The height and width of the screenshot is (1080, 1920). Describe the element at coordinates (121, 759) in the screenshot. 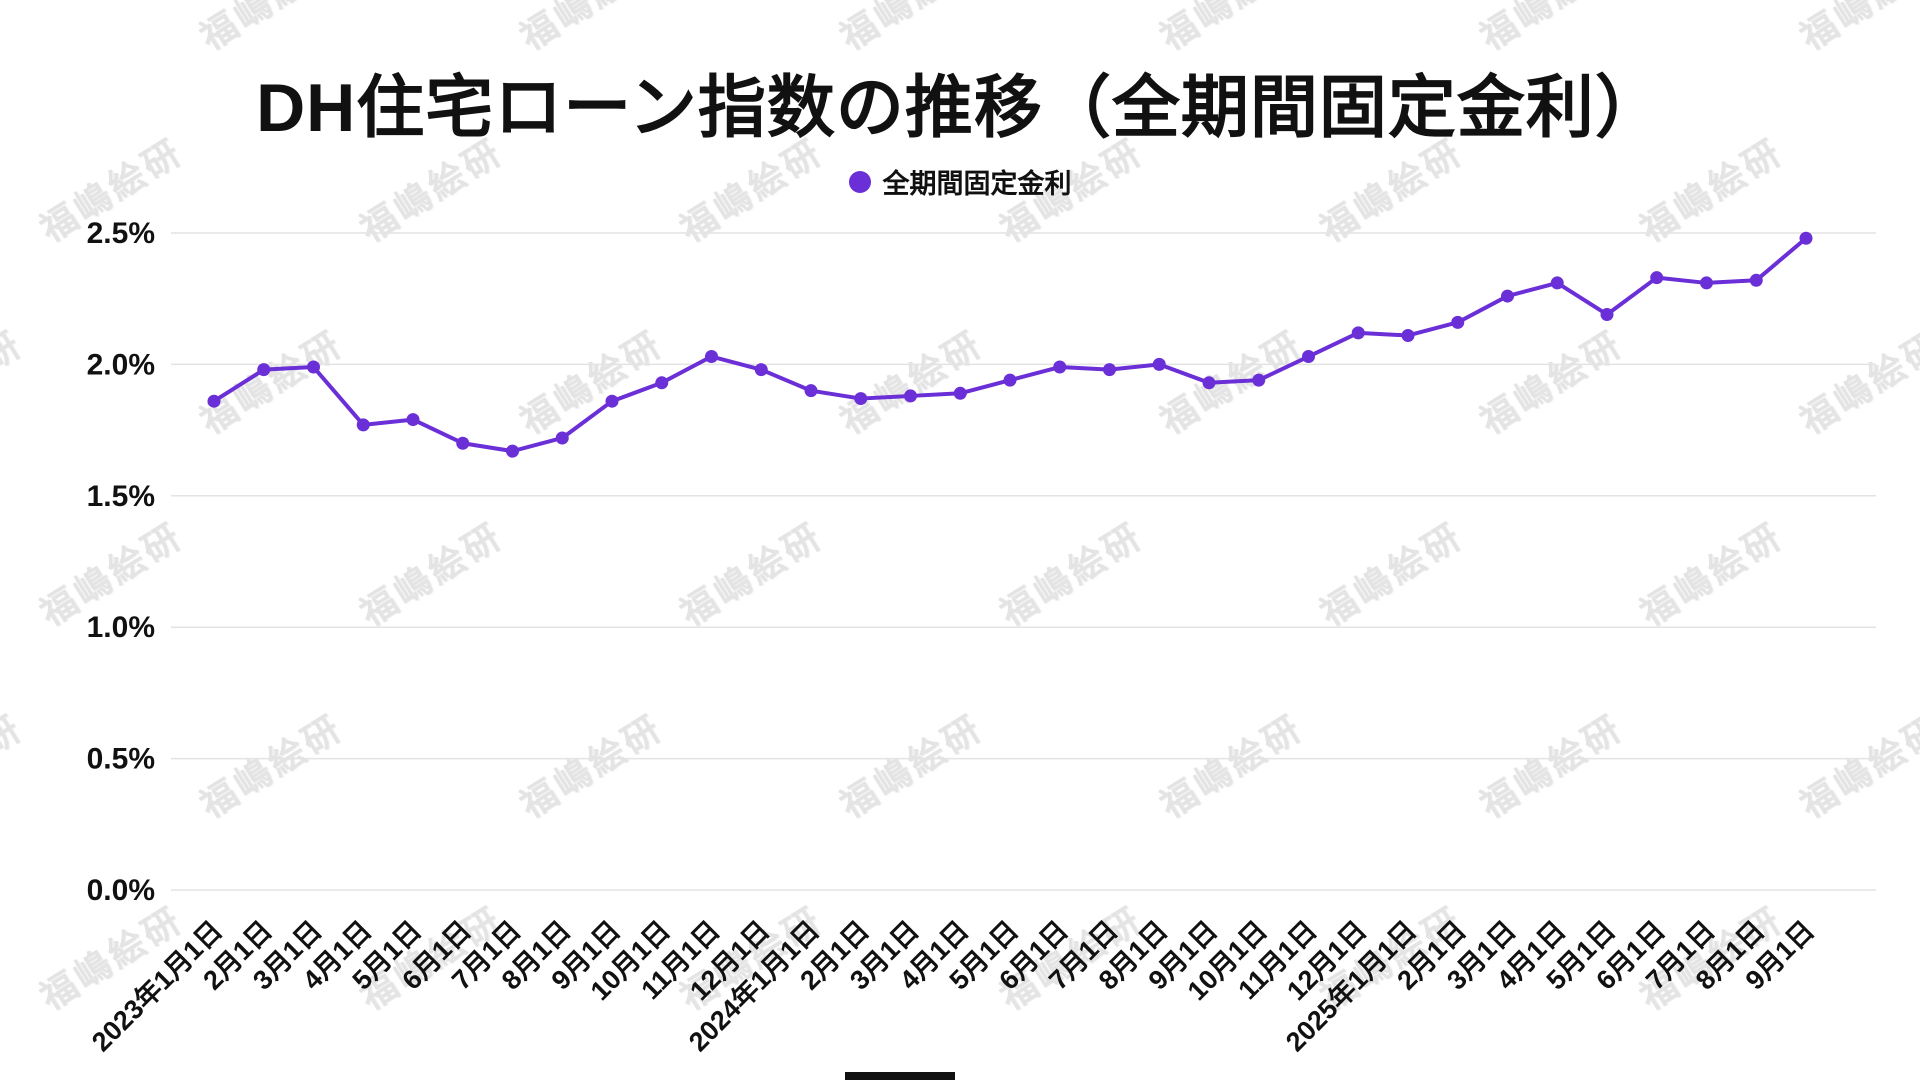

I see `y-tick-label: 0.5%` at that location.